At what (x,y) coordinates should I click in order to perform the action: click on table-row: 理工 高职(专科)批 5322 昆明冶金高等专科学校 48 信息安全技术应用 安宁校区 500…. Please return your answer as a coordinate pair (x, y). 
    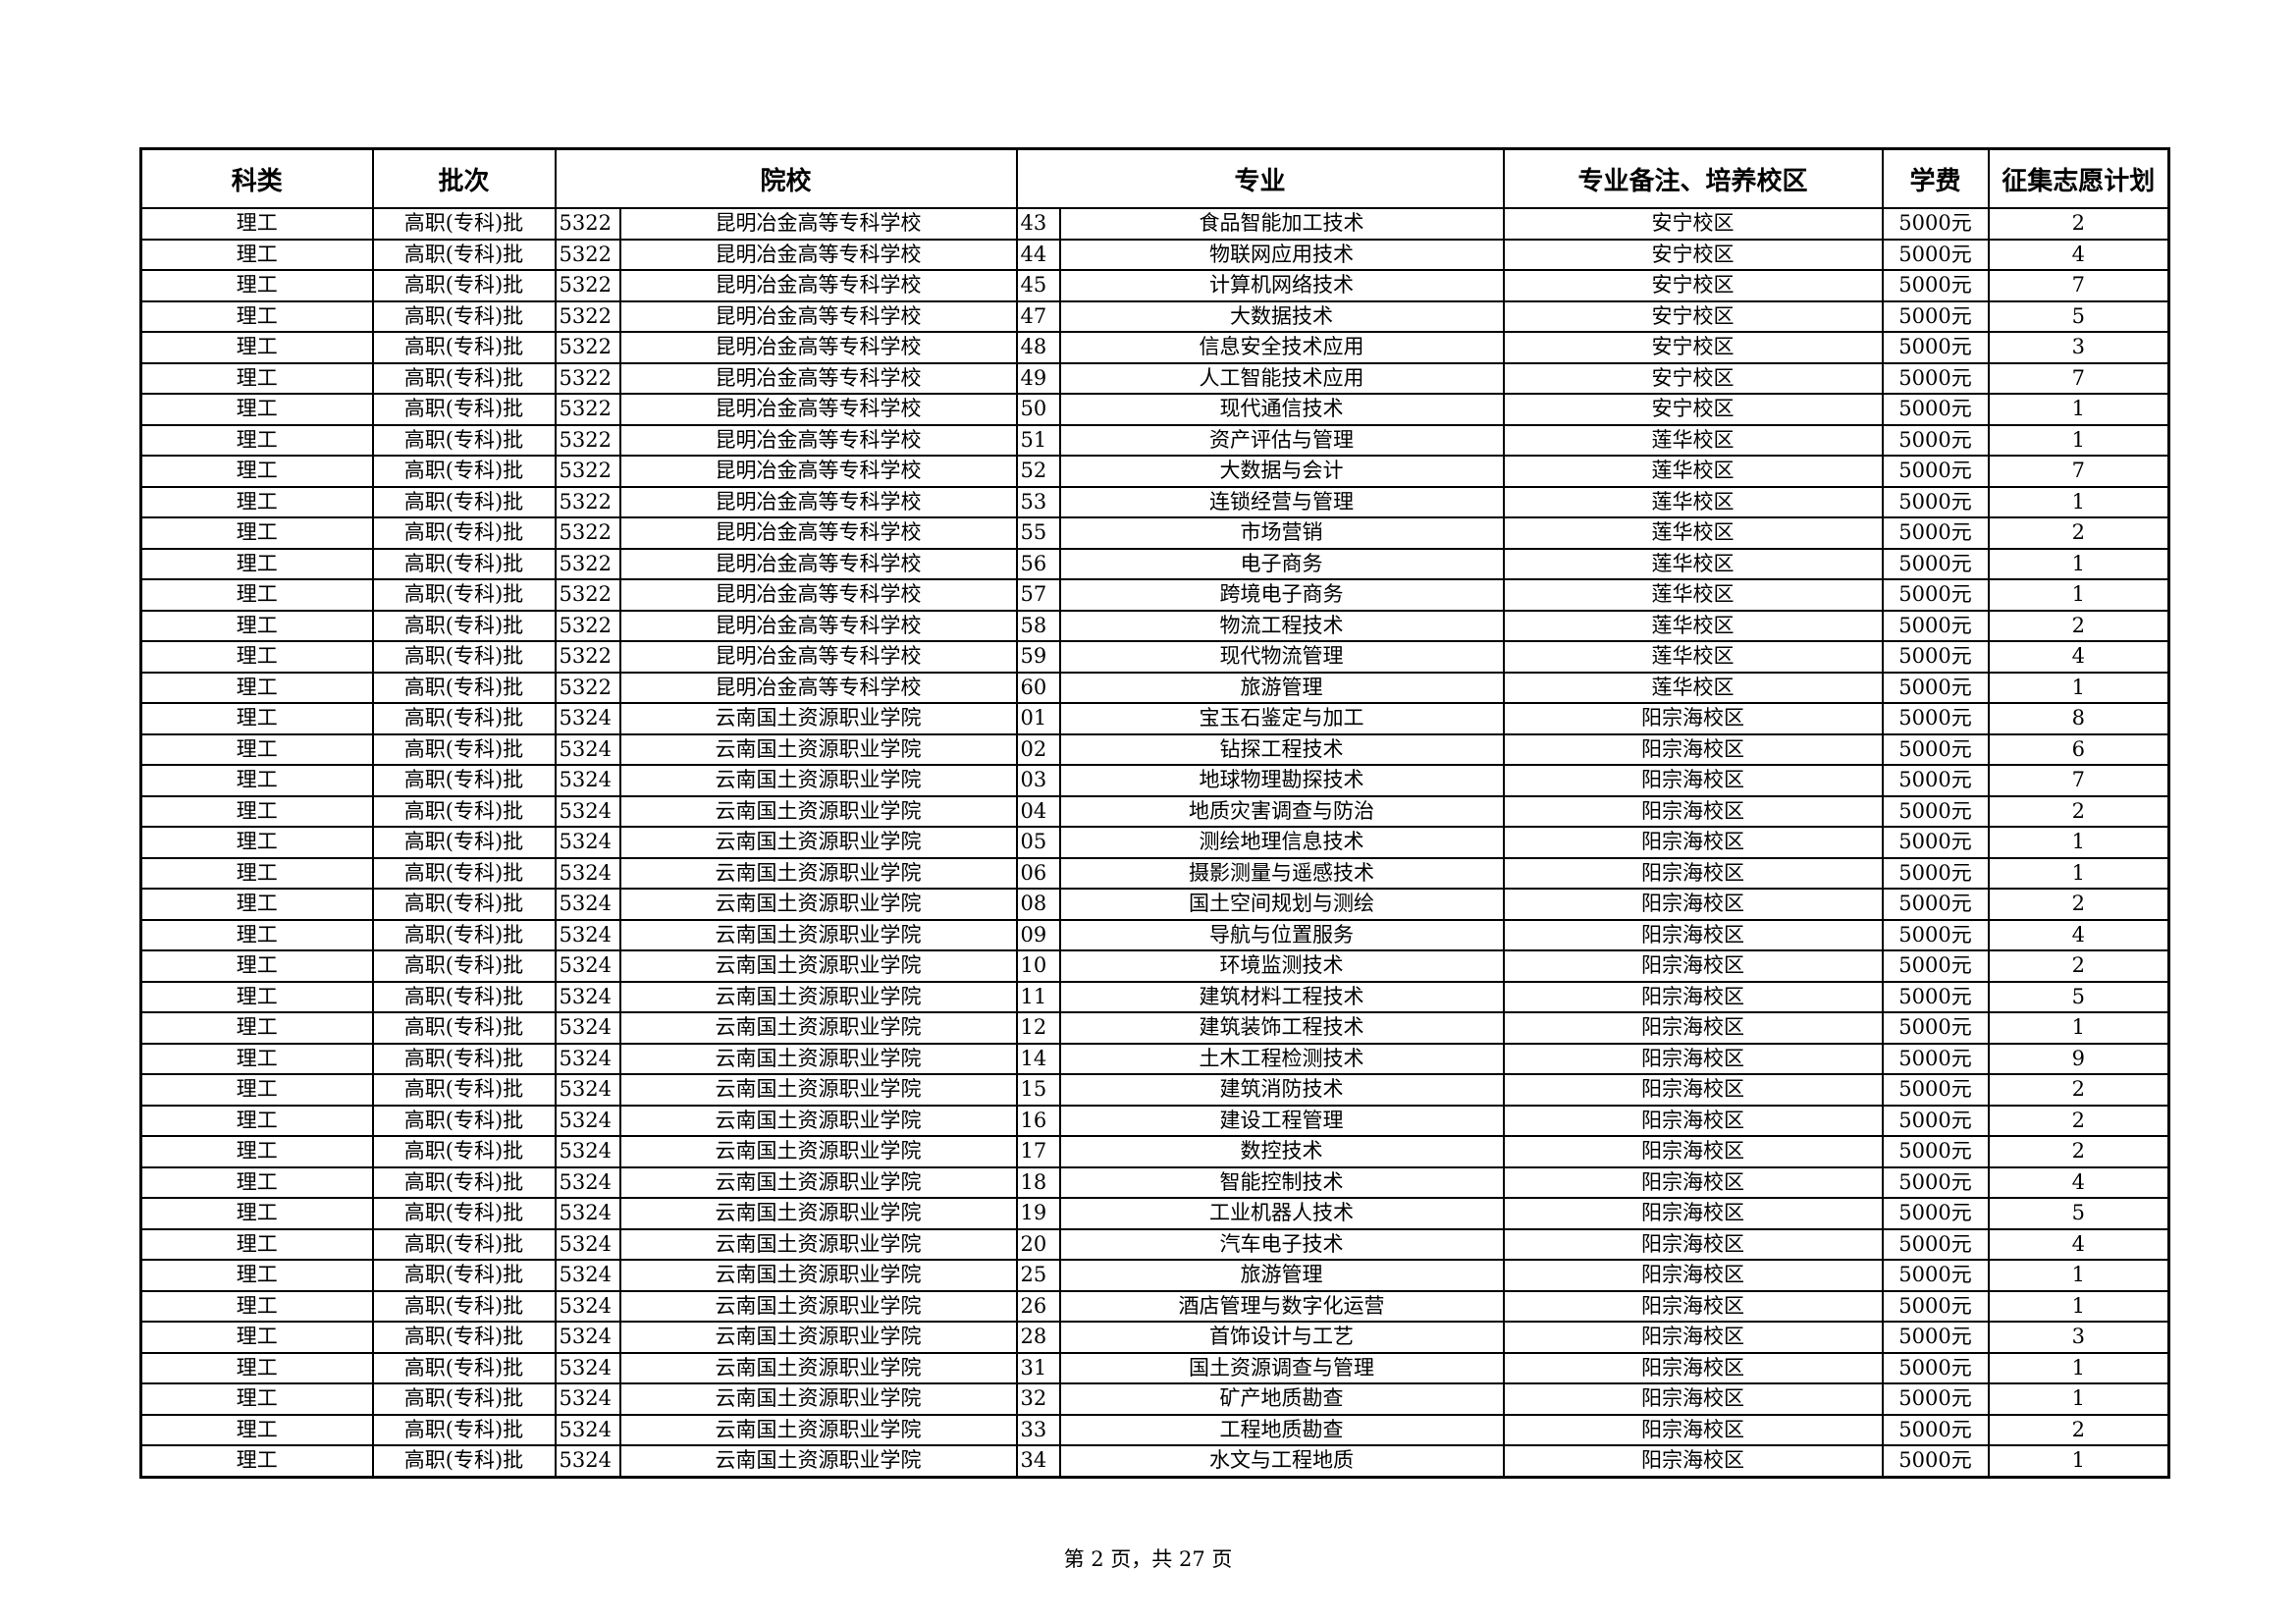
    Looking at the image, I should click on (1154, 347).